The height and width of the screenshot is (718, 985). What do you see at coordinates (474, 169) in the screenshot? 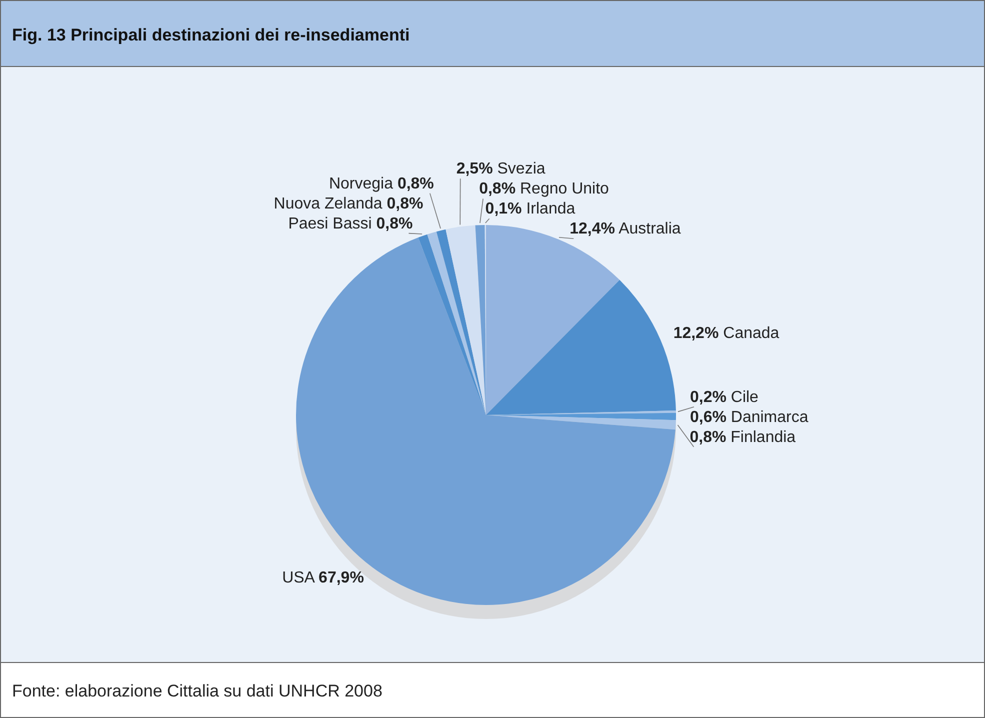
I see `data-label: 2,5%` at bounding box center [474, 169].